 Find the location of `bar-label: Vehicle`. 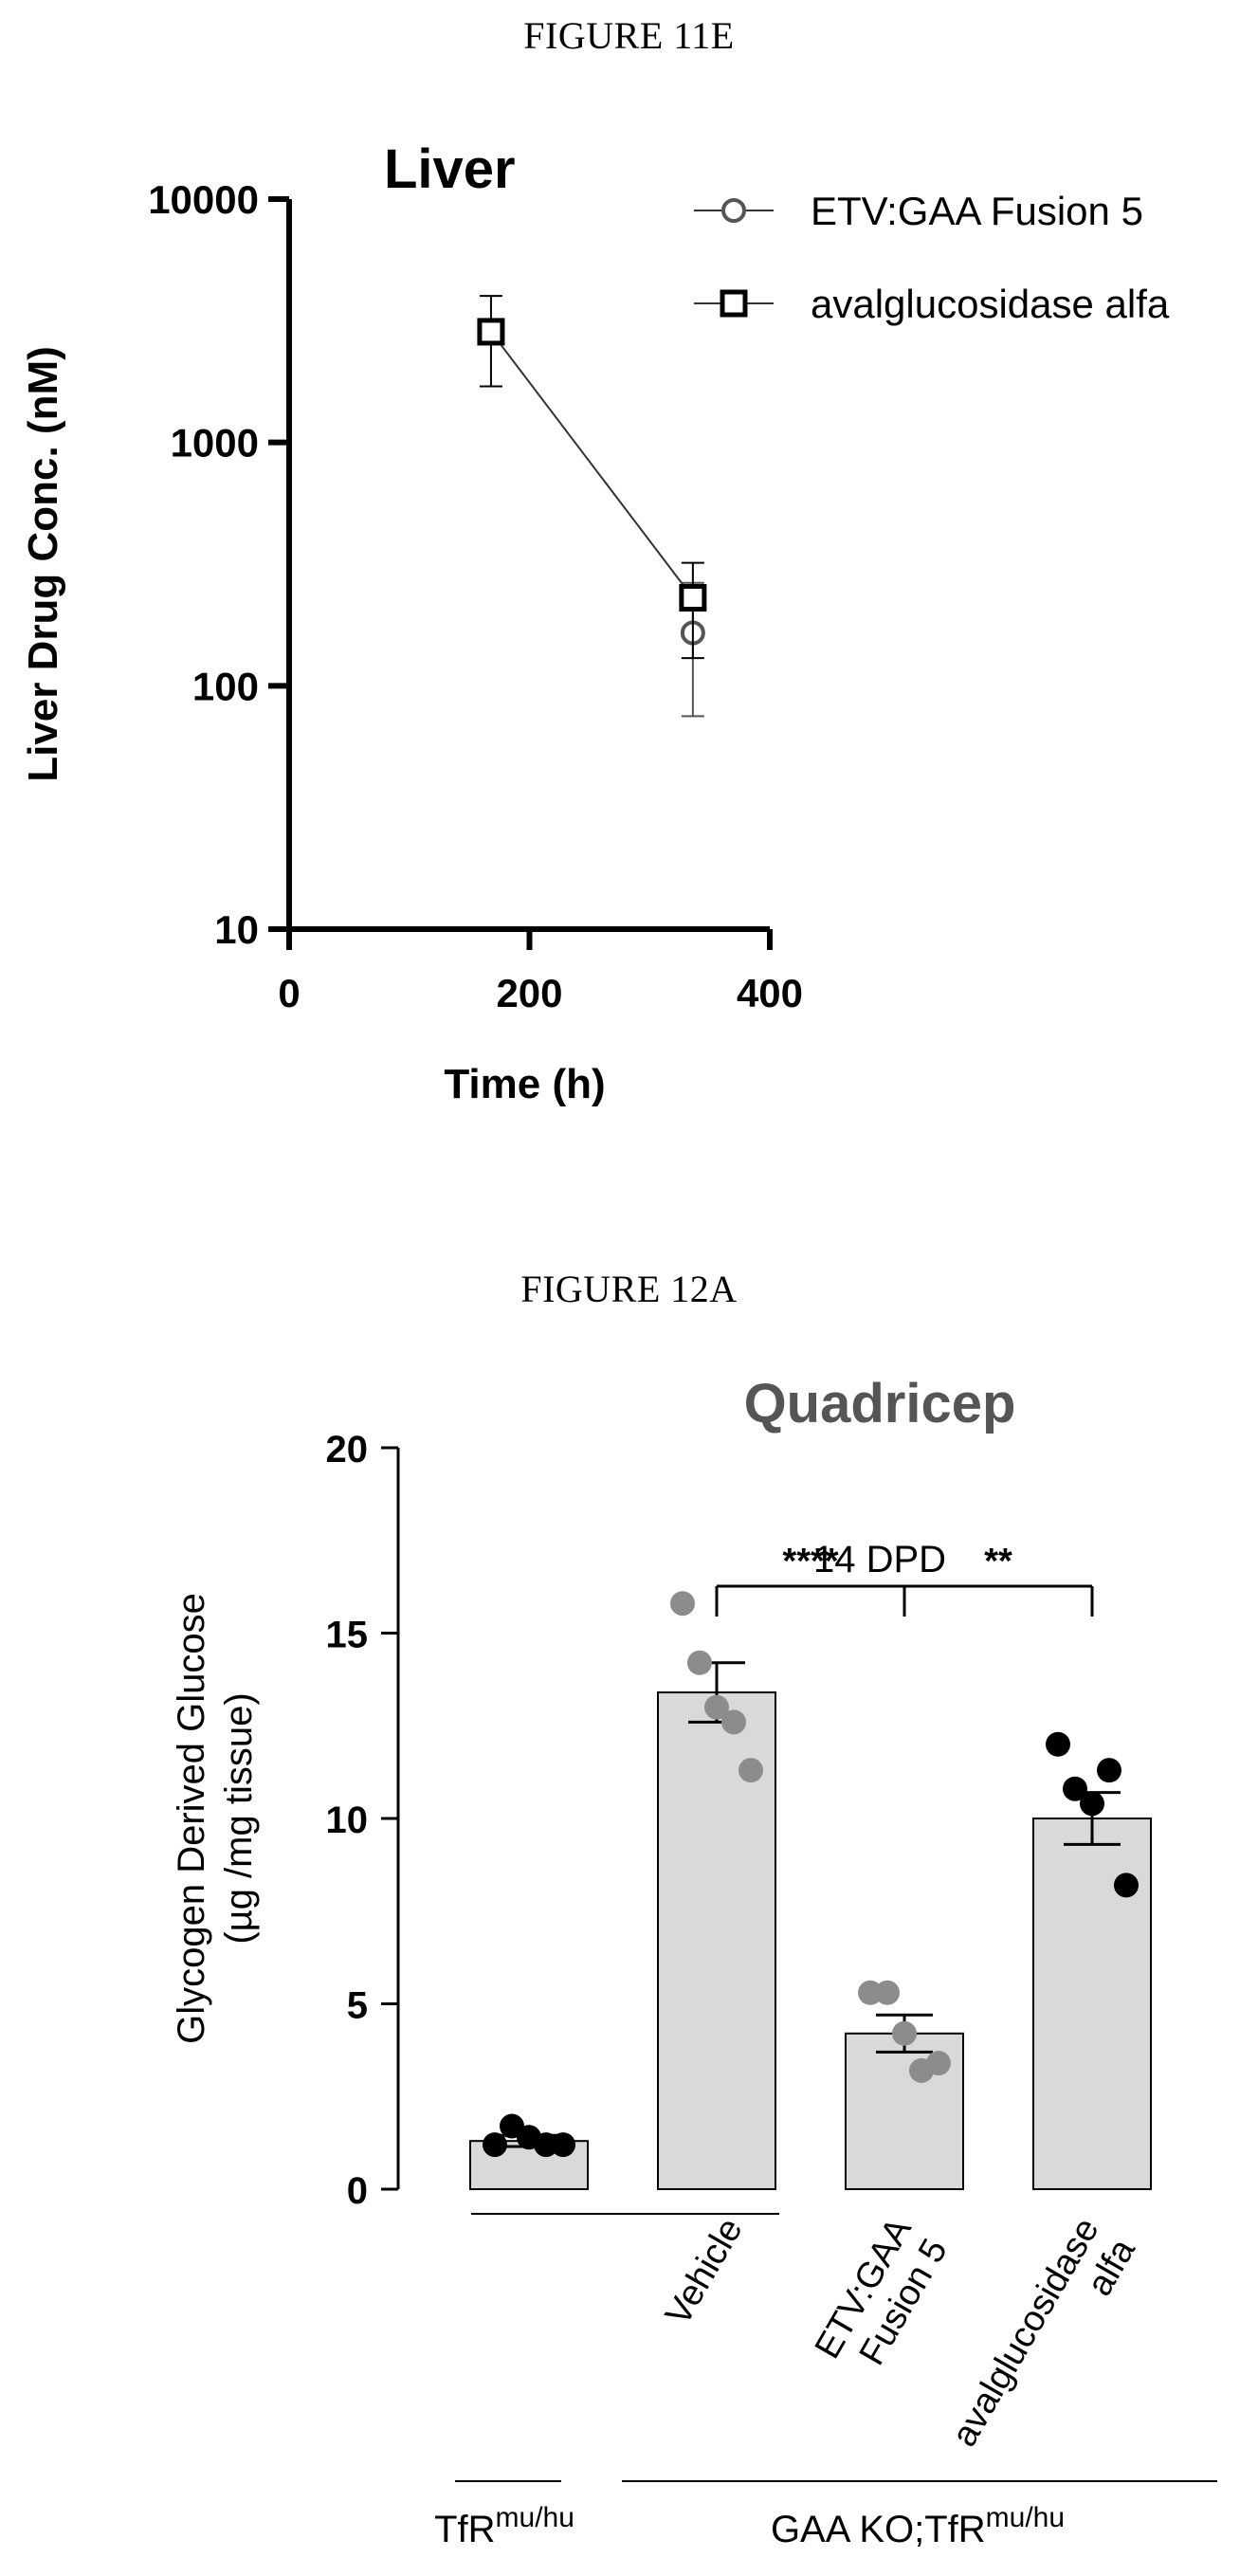

bar-label: Vehicle is located at coordinates (704, 2272).